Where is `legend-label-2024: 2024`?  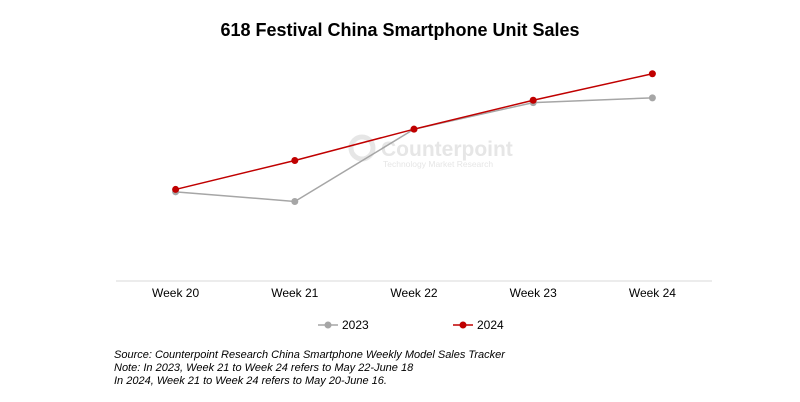
legend-label-2024: 2024 is located at coordinates (490, 325).